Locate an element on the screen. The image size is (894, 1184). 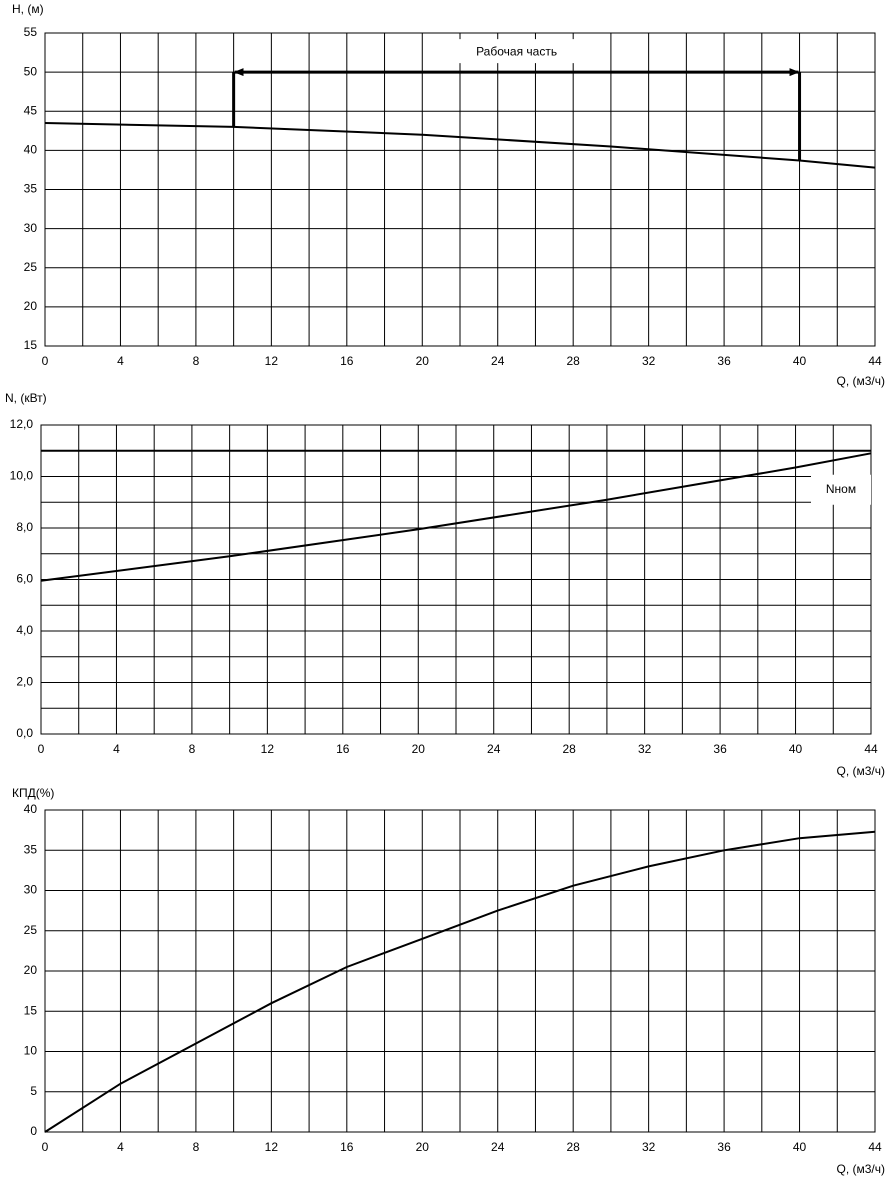
y-tick-label: 10,0 is located at coordinates (22, 476).